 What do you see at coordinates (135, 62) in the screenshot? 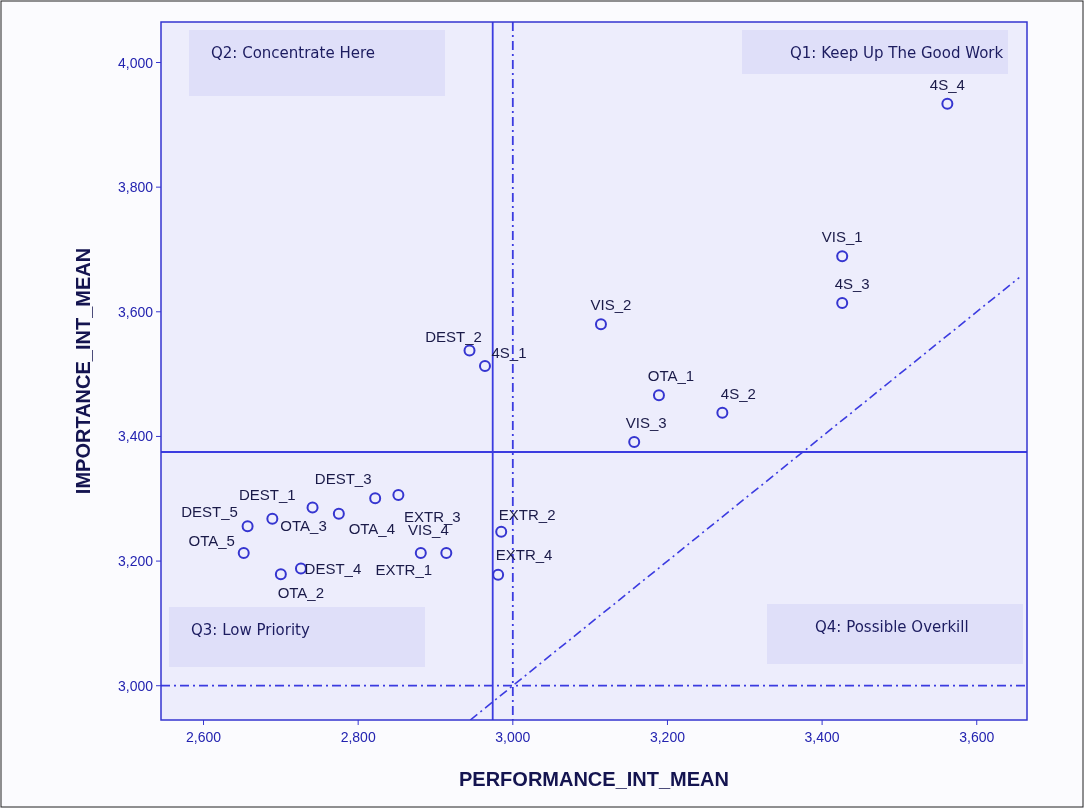
I see `y-tick-label: 4,000` at bounding box center [135, 62].